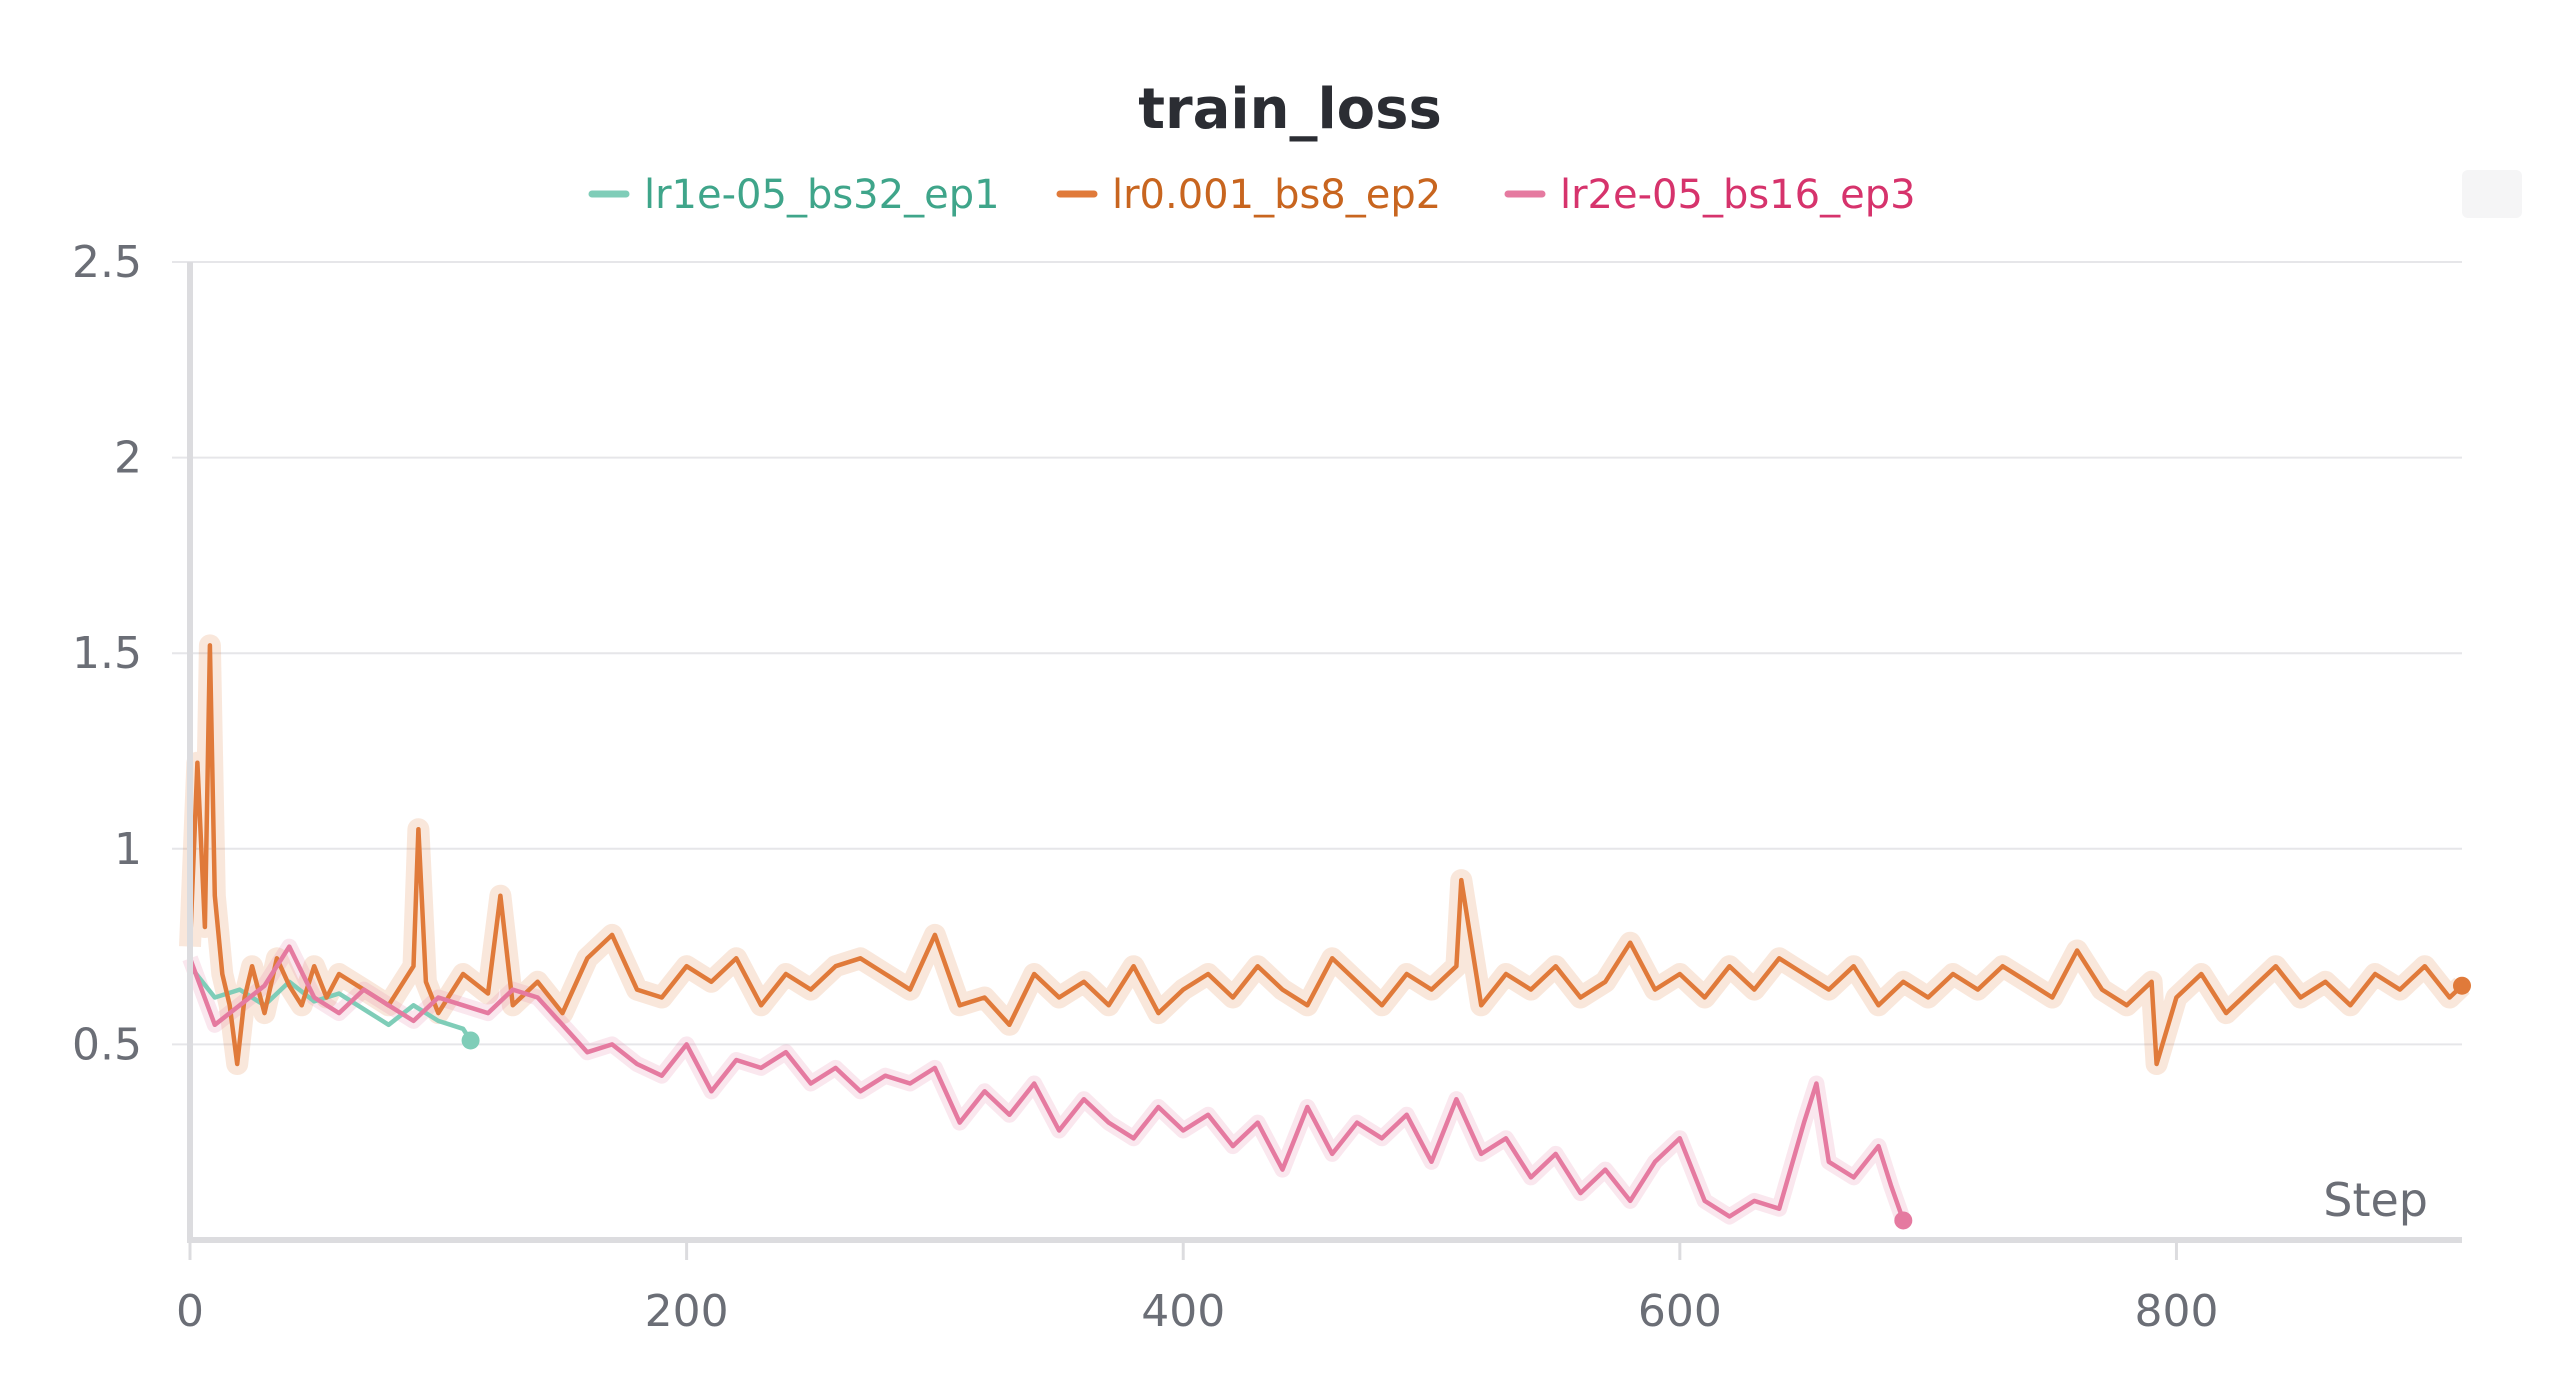 The image size is (2556, 1400). I want to click on legend-label: lr2e-05_bs16_ep3, so click(1738, 195).